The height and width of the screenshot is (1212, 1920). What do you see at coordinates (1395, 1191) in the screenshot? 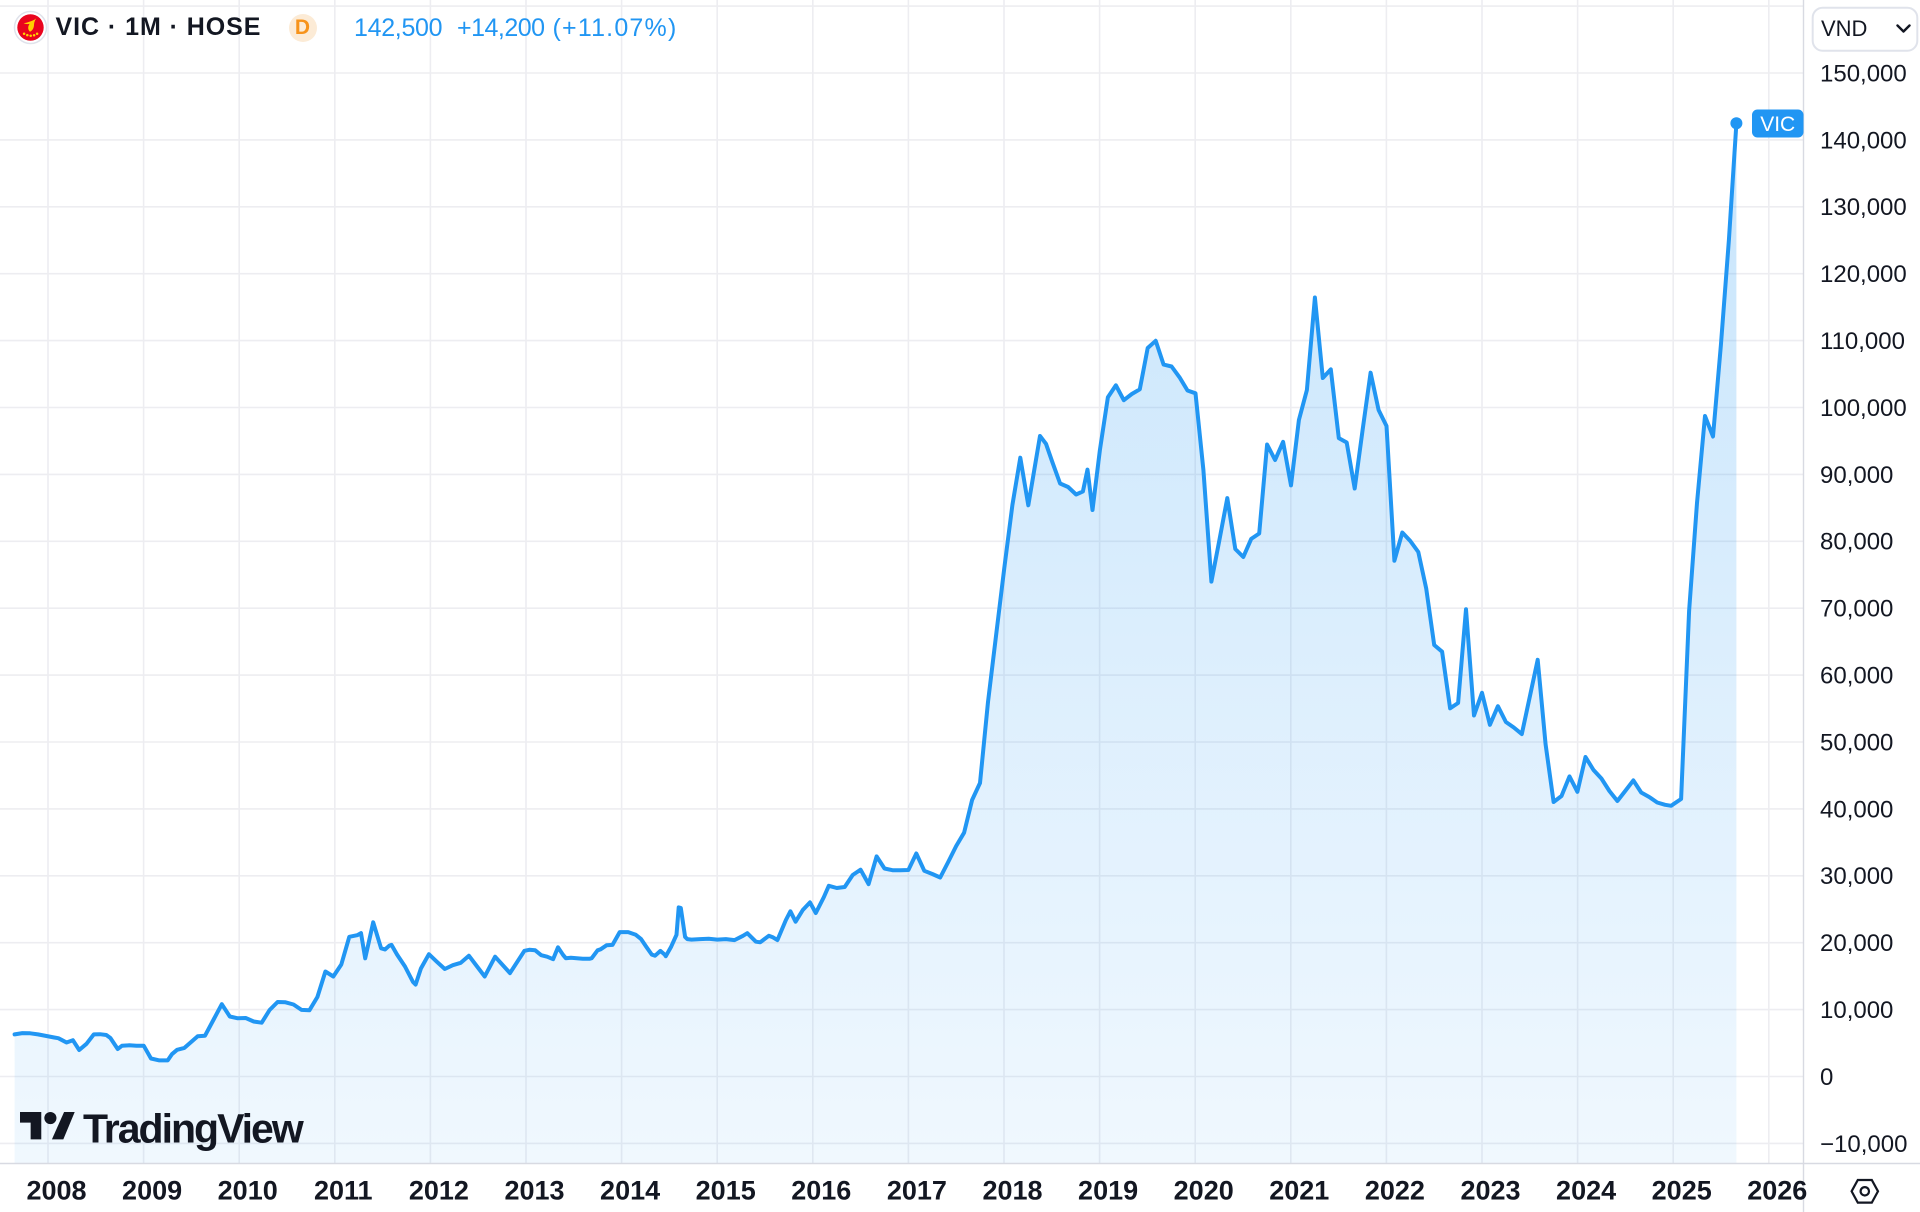
I see `svg-text: 2022` at bounding box center [1395, 1191].